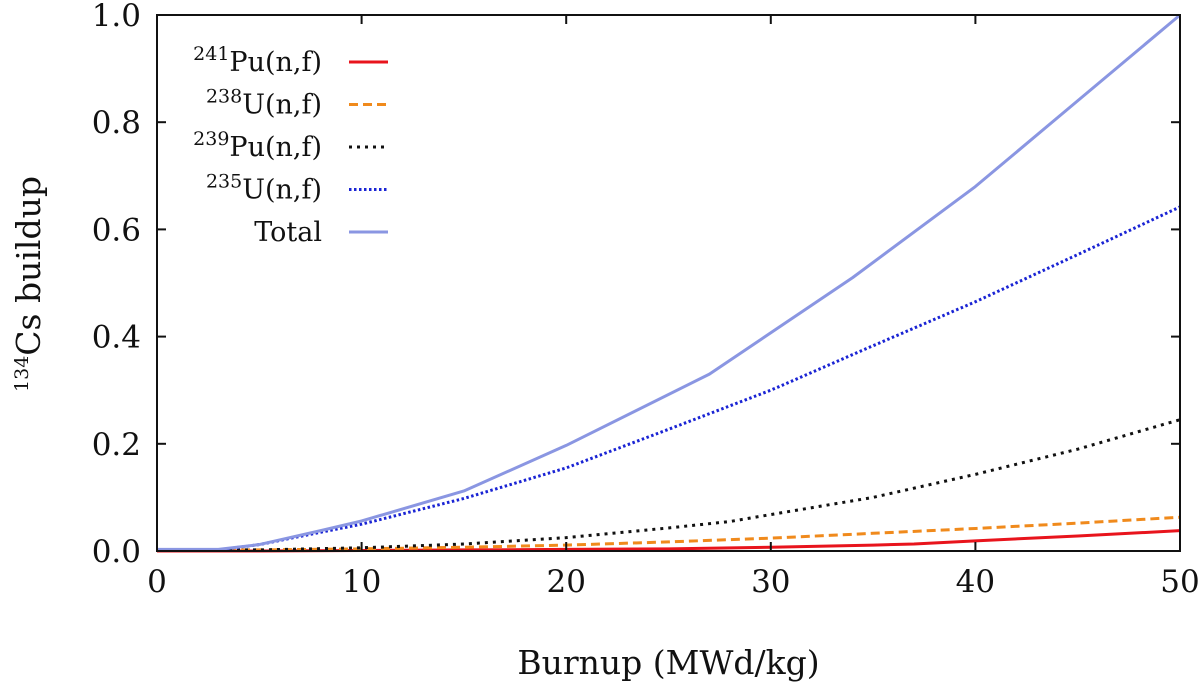  Describe the element at coordinates (224, 97) in the screenshot. I see `legend-label-superscript: 238` at that location.